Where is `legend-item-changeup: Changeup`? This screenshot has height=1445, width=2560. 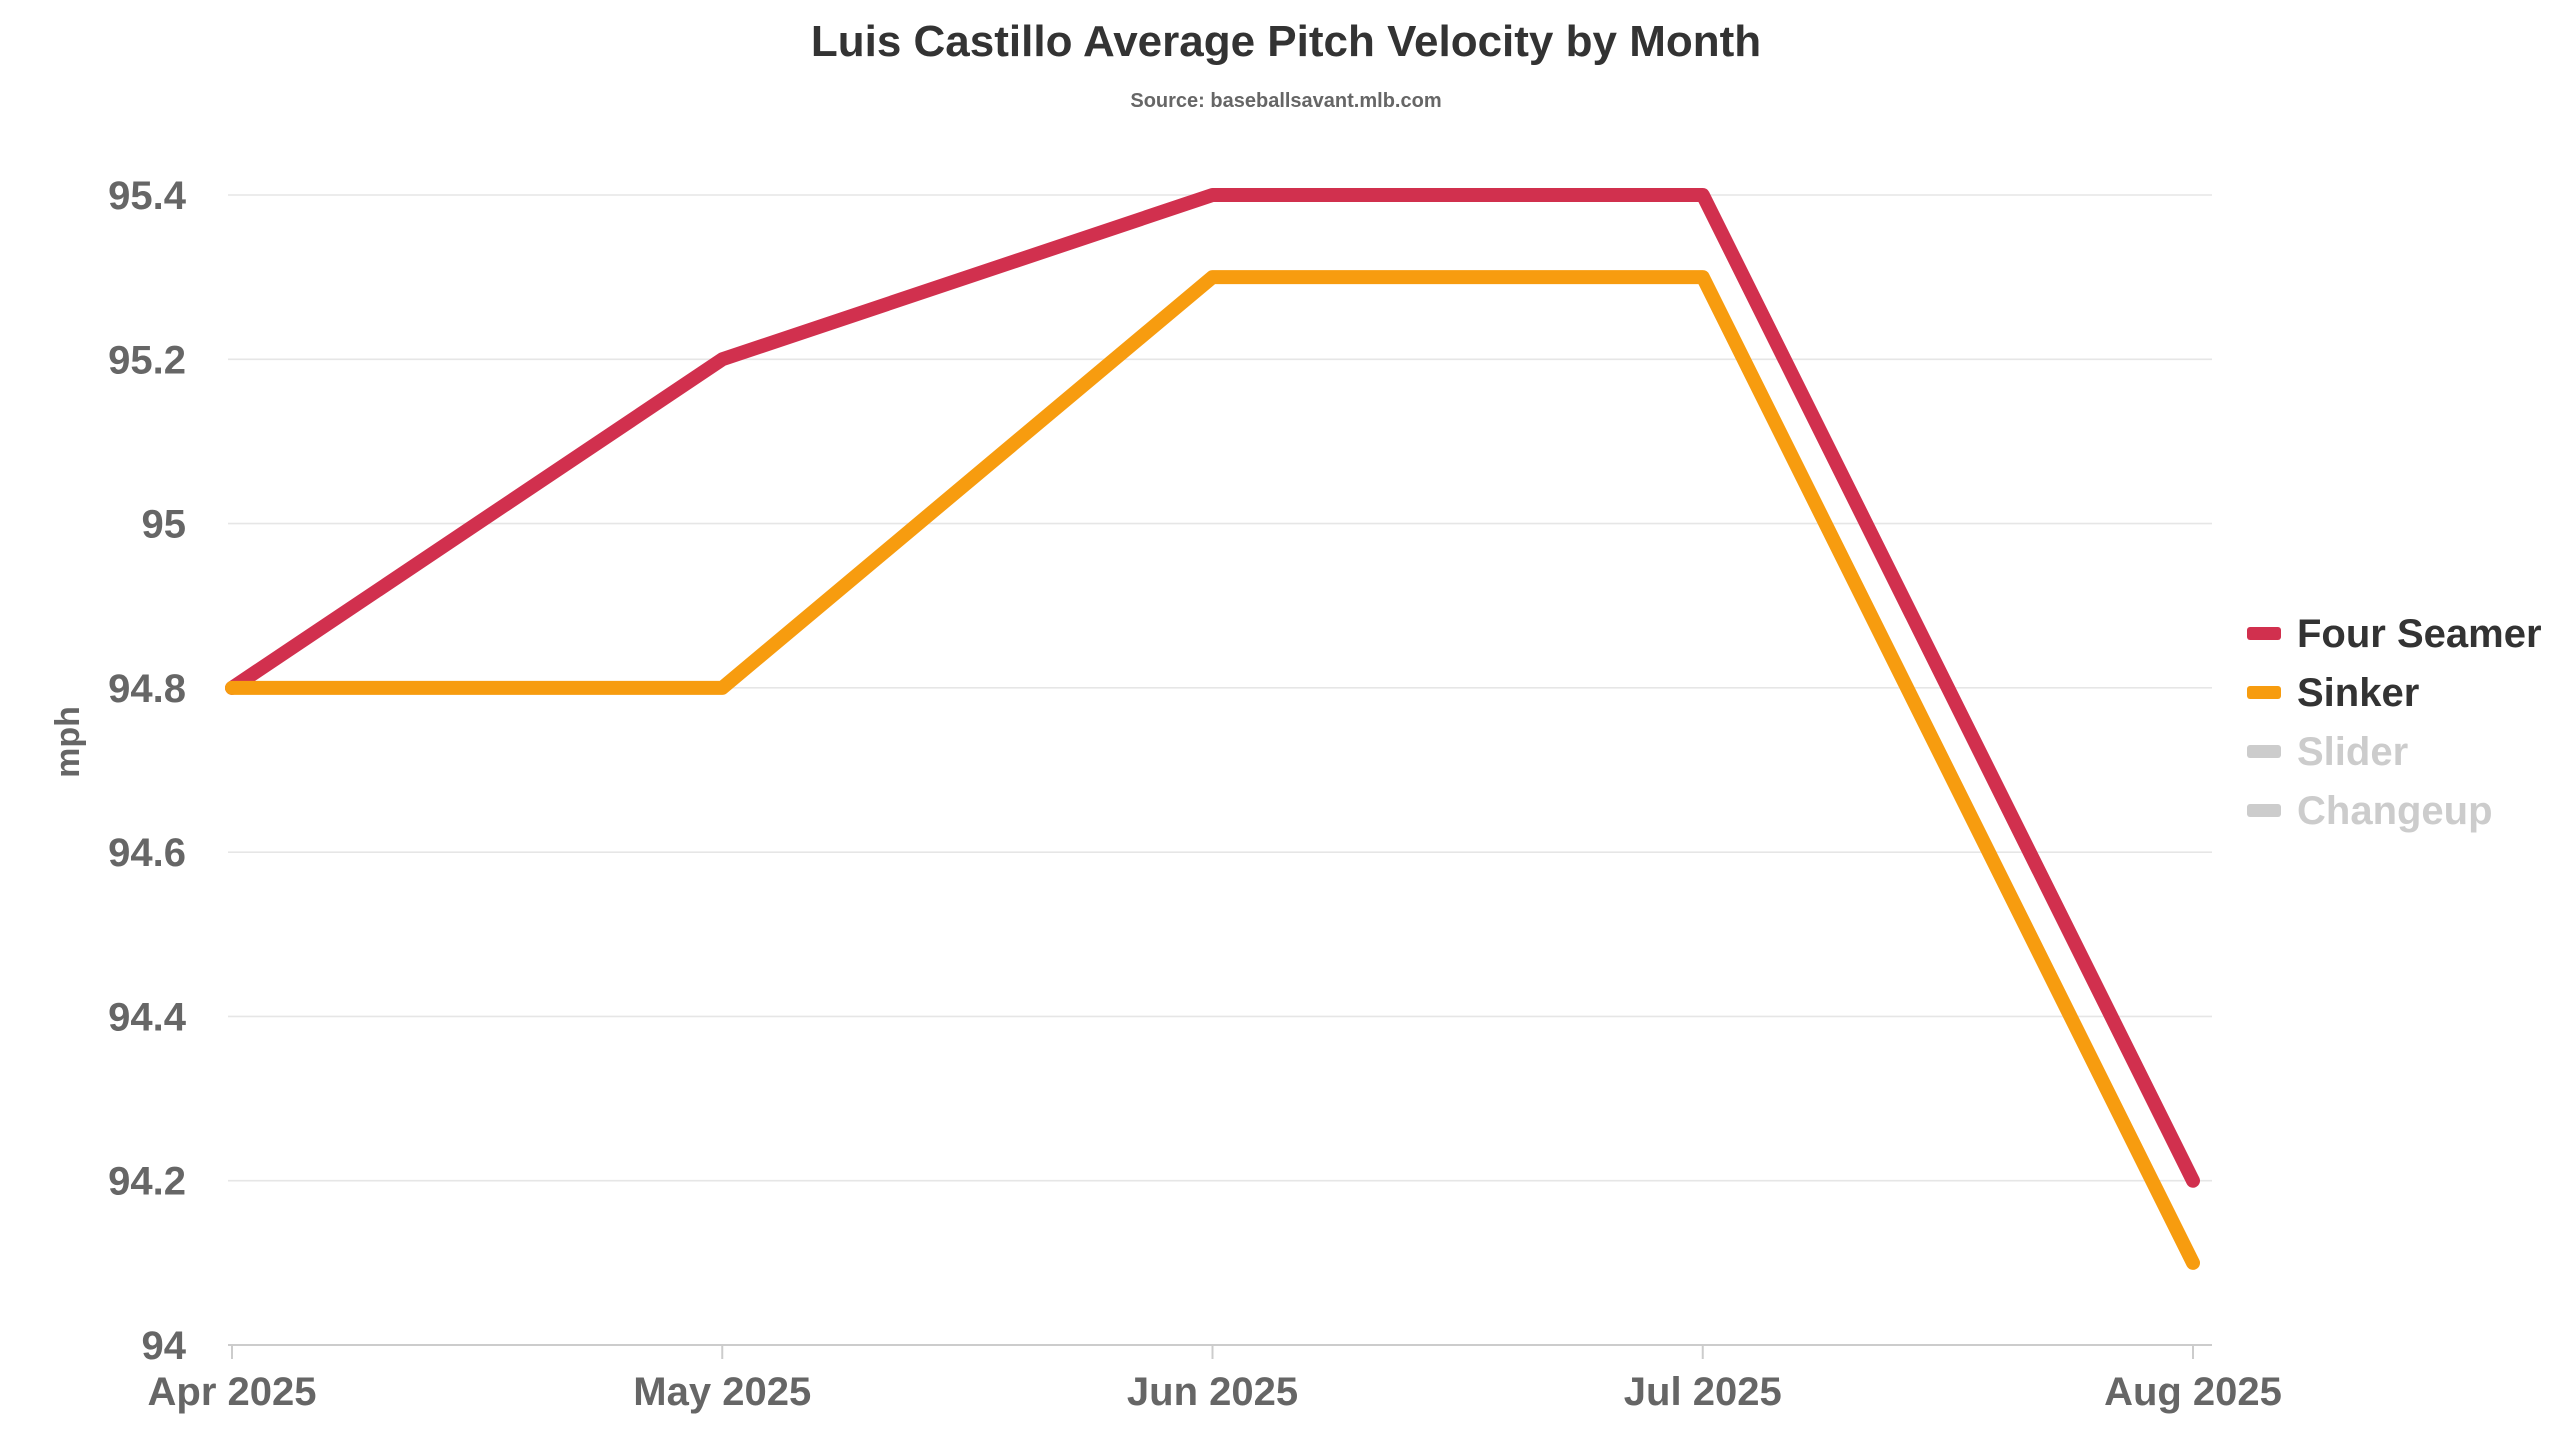 legend-item-changeup: Changeup is located at coordinates (2370, 811).